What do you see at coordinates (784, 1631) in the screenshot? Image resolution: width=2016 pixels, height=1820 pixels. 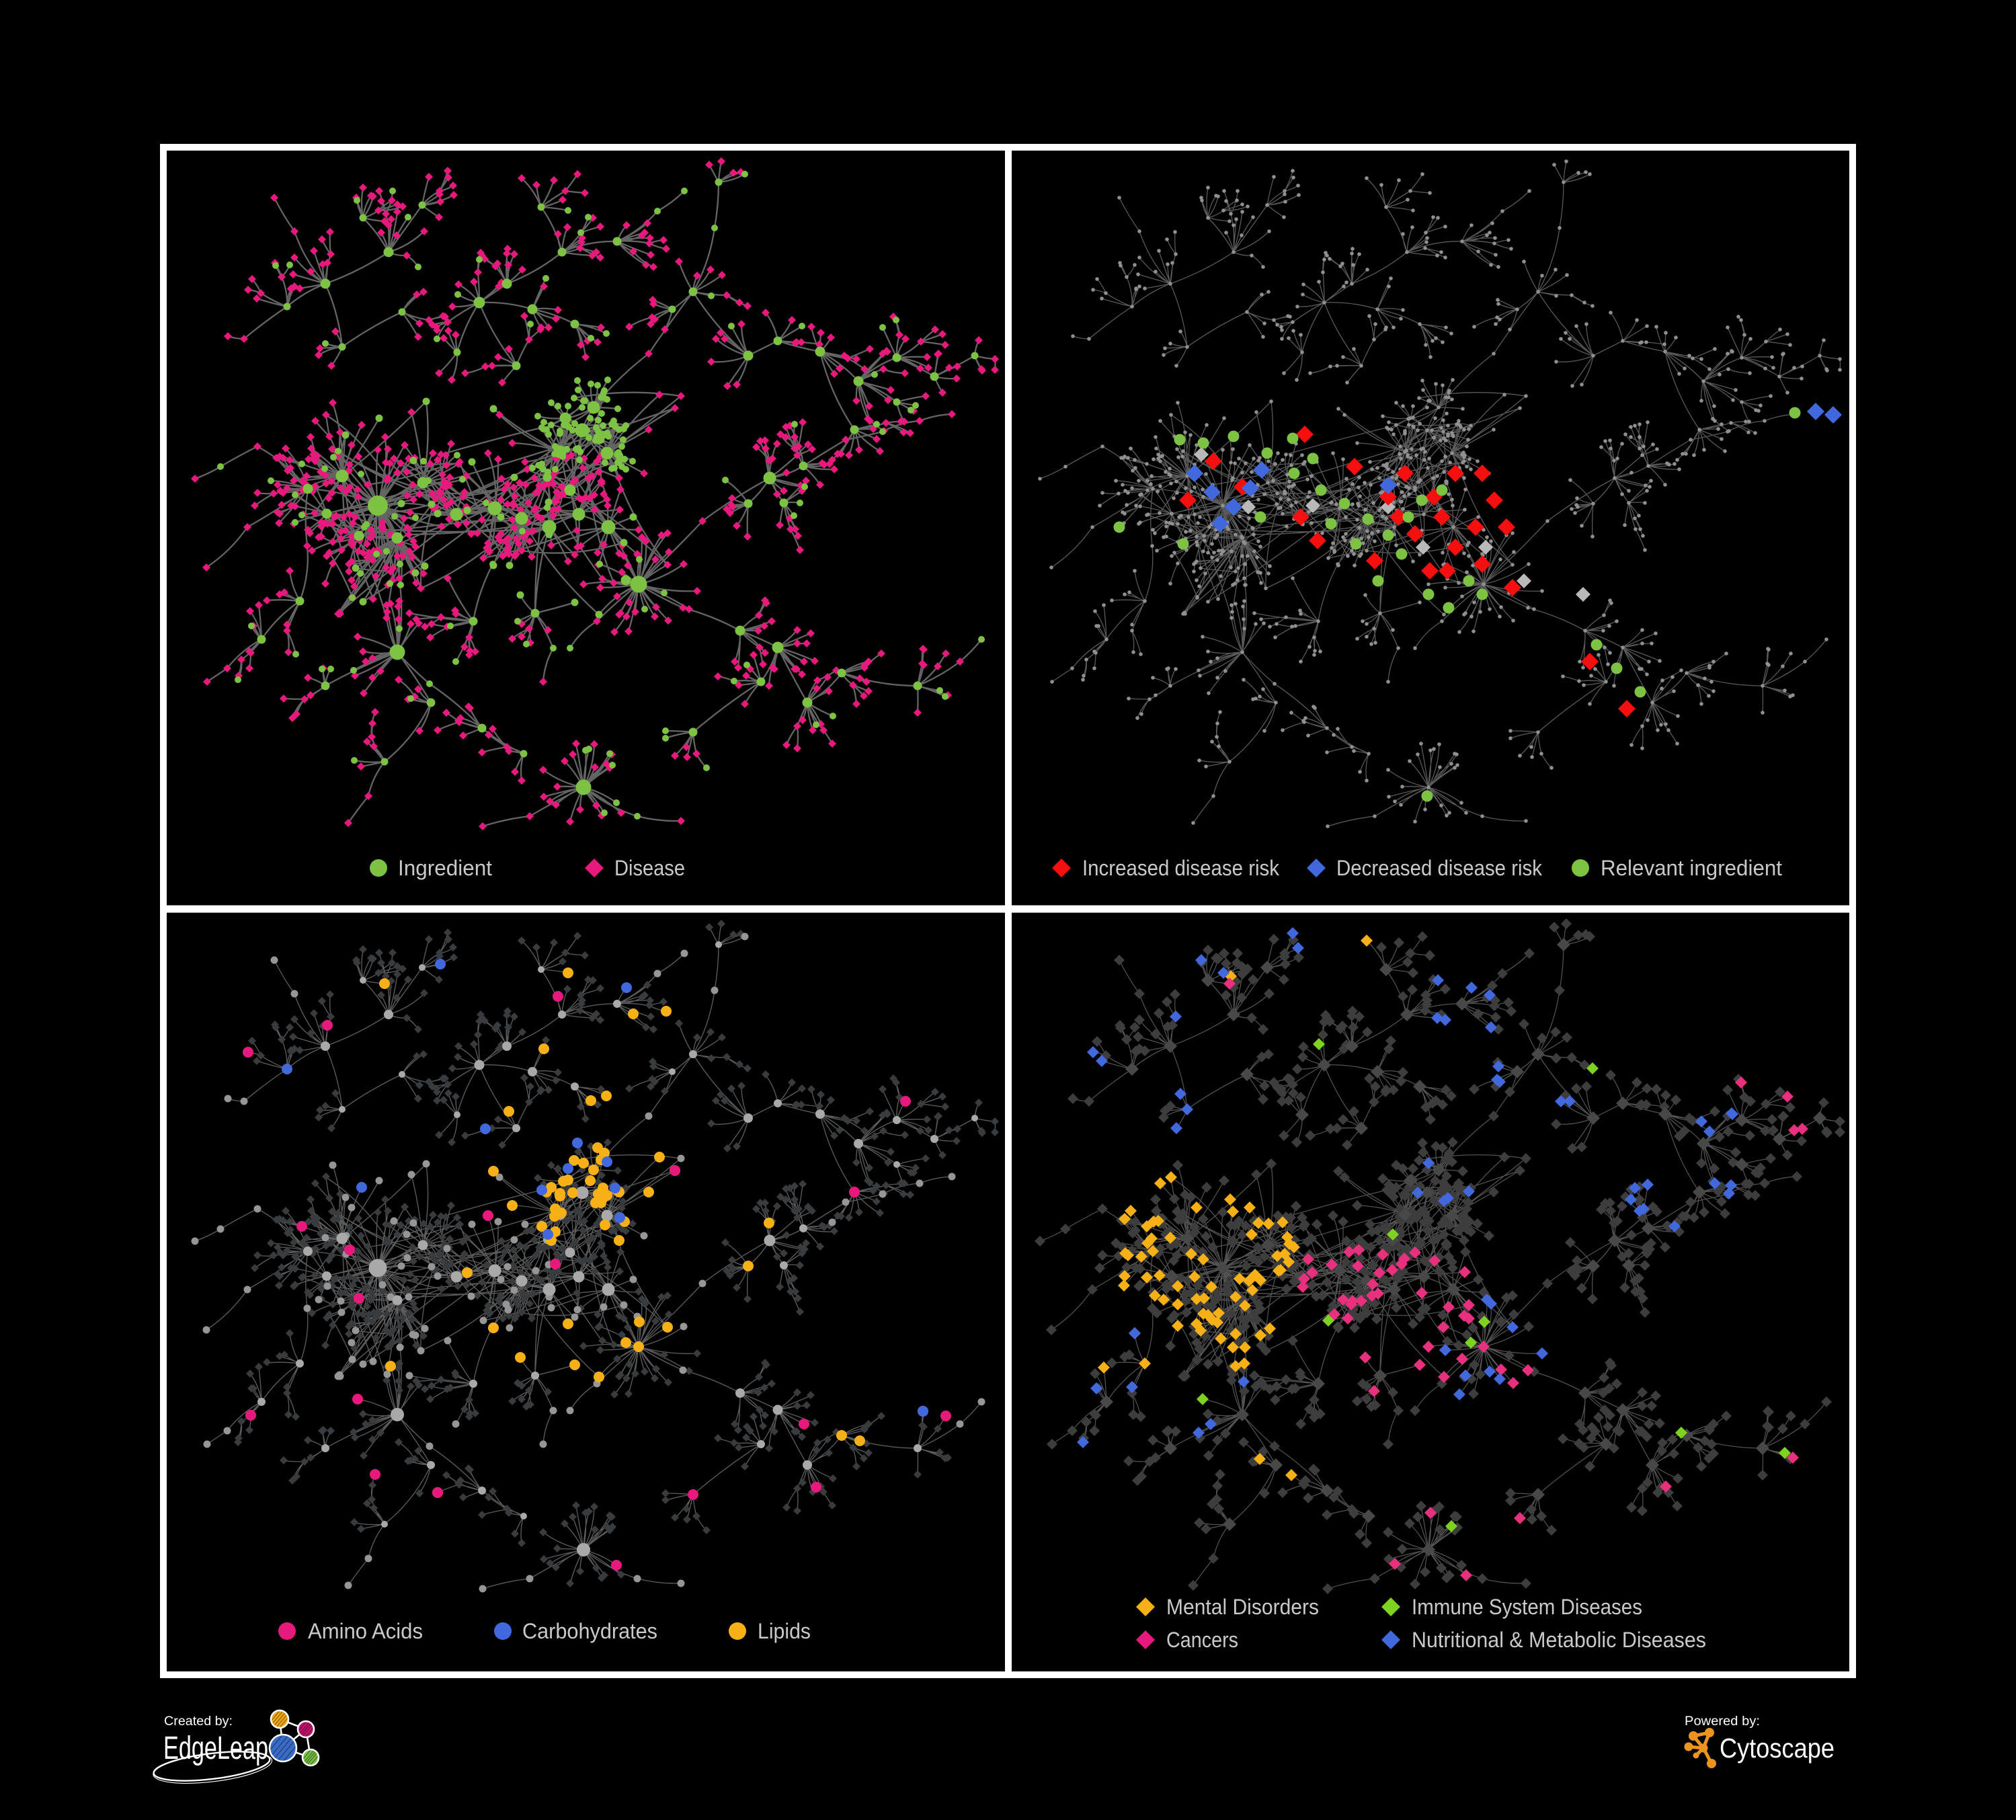 I see `svg-text: Lipids` at bounding box center [784, 1631].